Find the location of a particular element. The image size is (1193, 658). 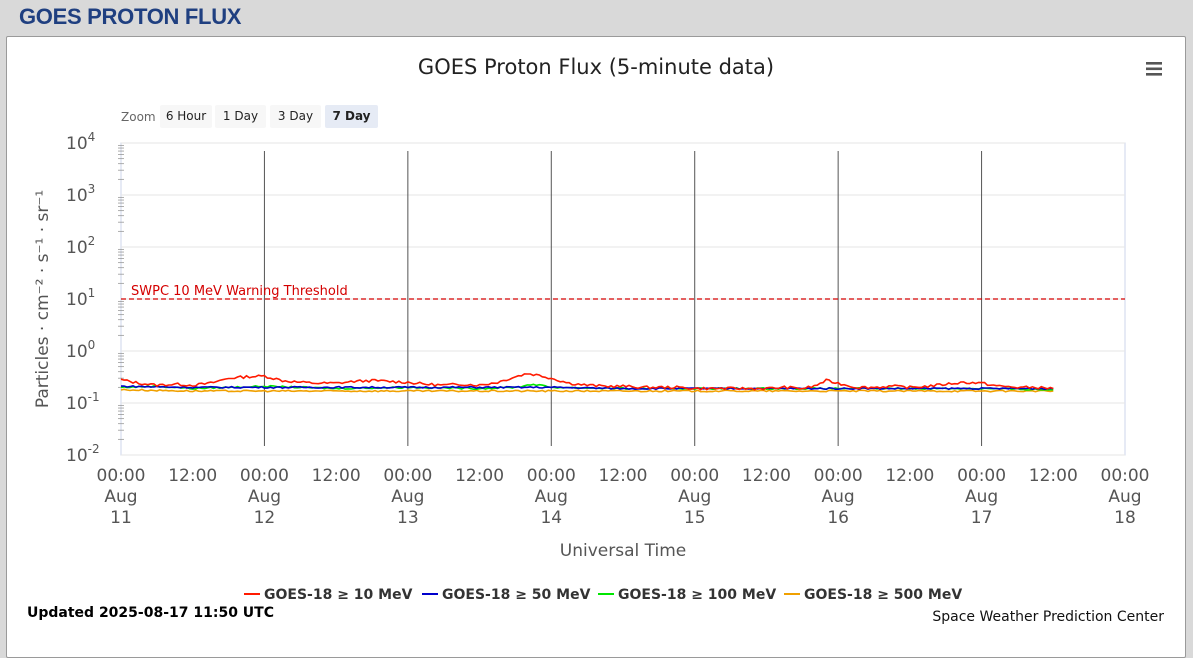

zoom-button-label: 7 Day is located at coordinates (351, 116).